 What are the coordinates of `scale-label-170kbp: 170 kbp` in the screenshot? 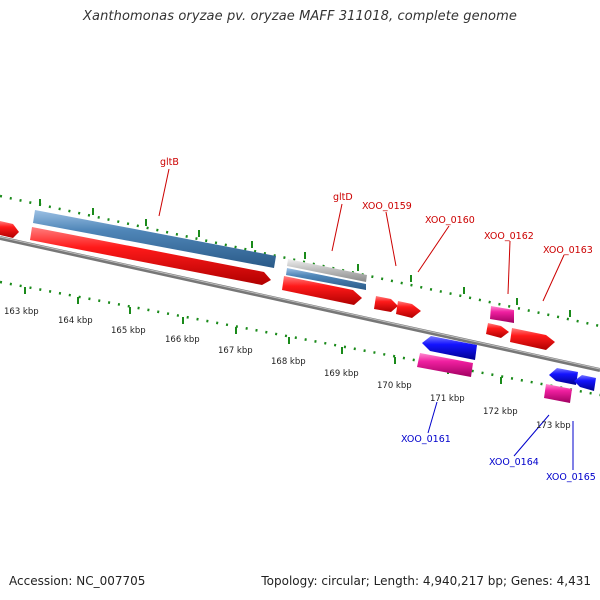 It's located at (394, 386).